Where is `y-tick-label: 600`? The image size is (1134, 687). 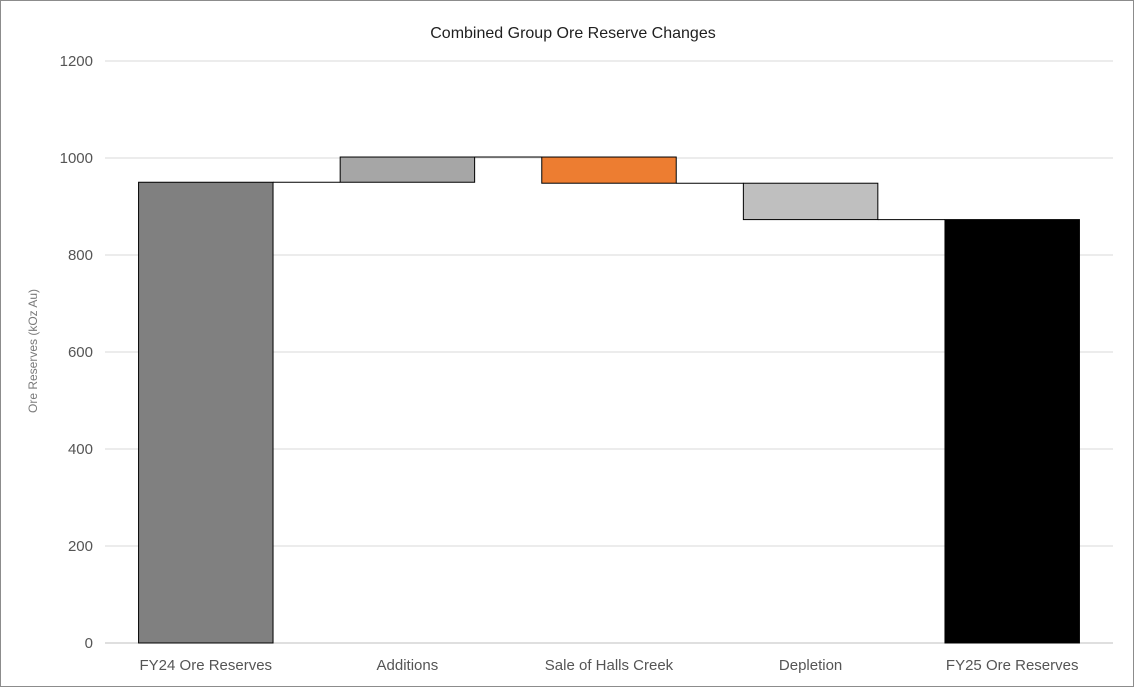 y-tick-label: 600 is located at coordinates (80, 352).